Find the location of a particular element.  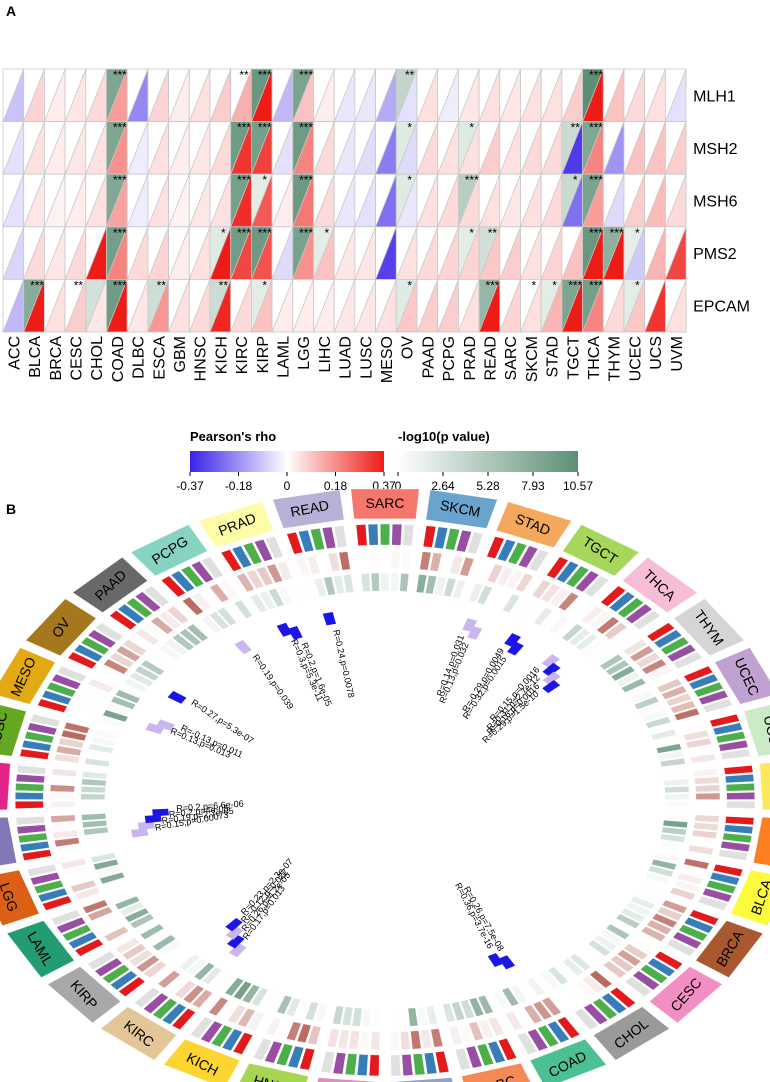

significance-label: * is located at coordinates (554, 285).